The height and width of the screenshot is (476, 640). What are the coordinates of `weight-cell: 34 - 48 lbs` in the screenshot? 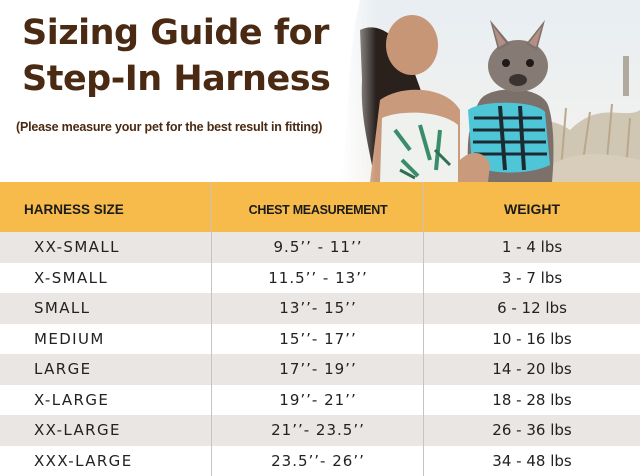 It's located at (532, 460).